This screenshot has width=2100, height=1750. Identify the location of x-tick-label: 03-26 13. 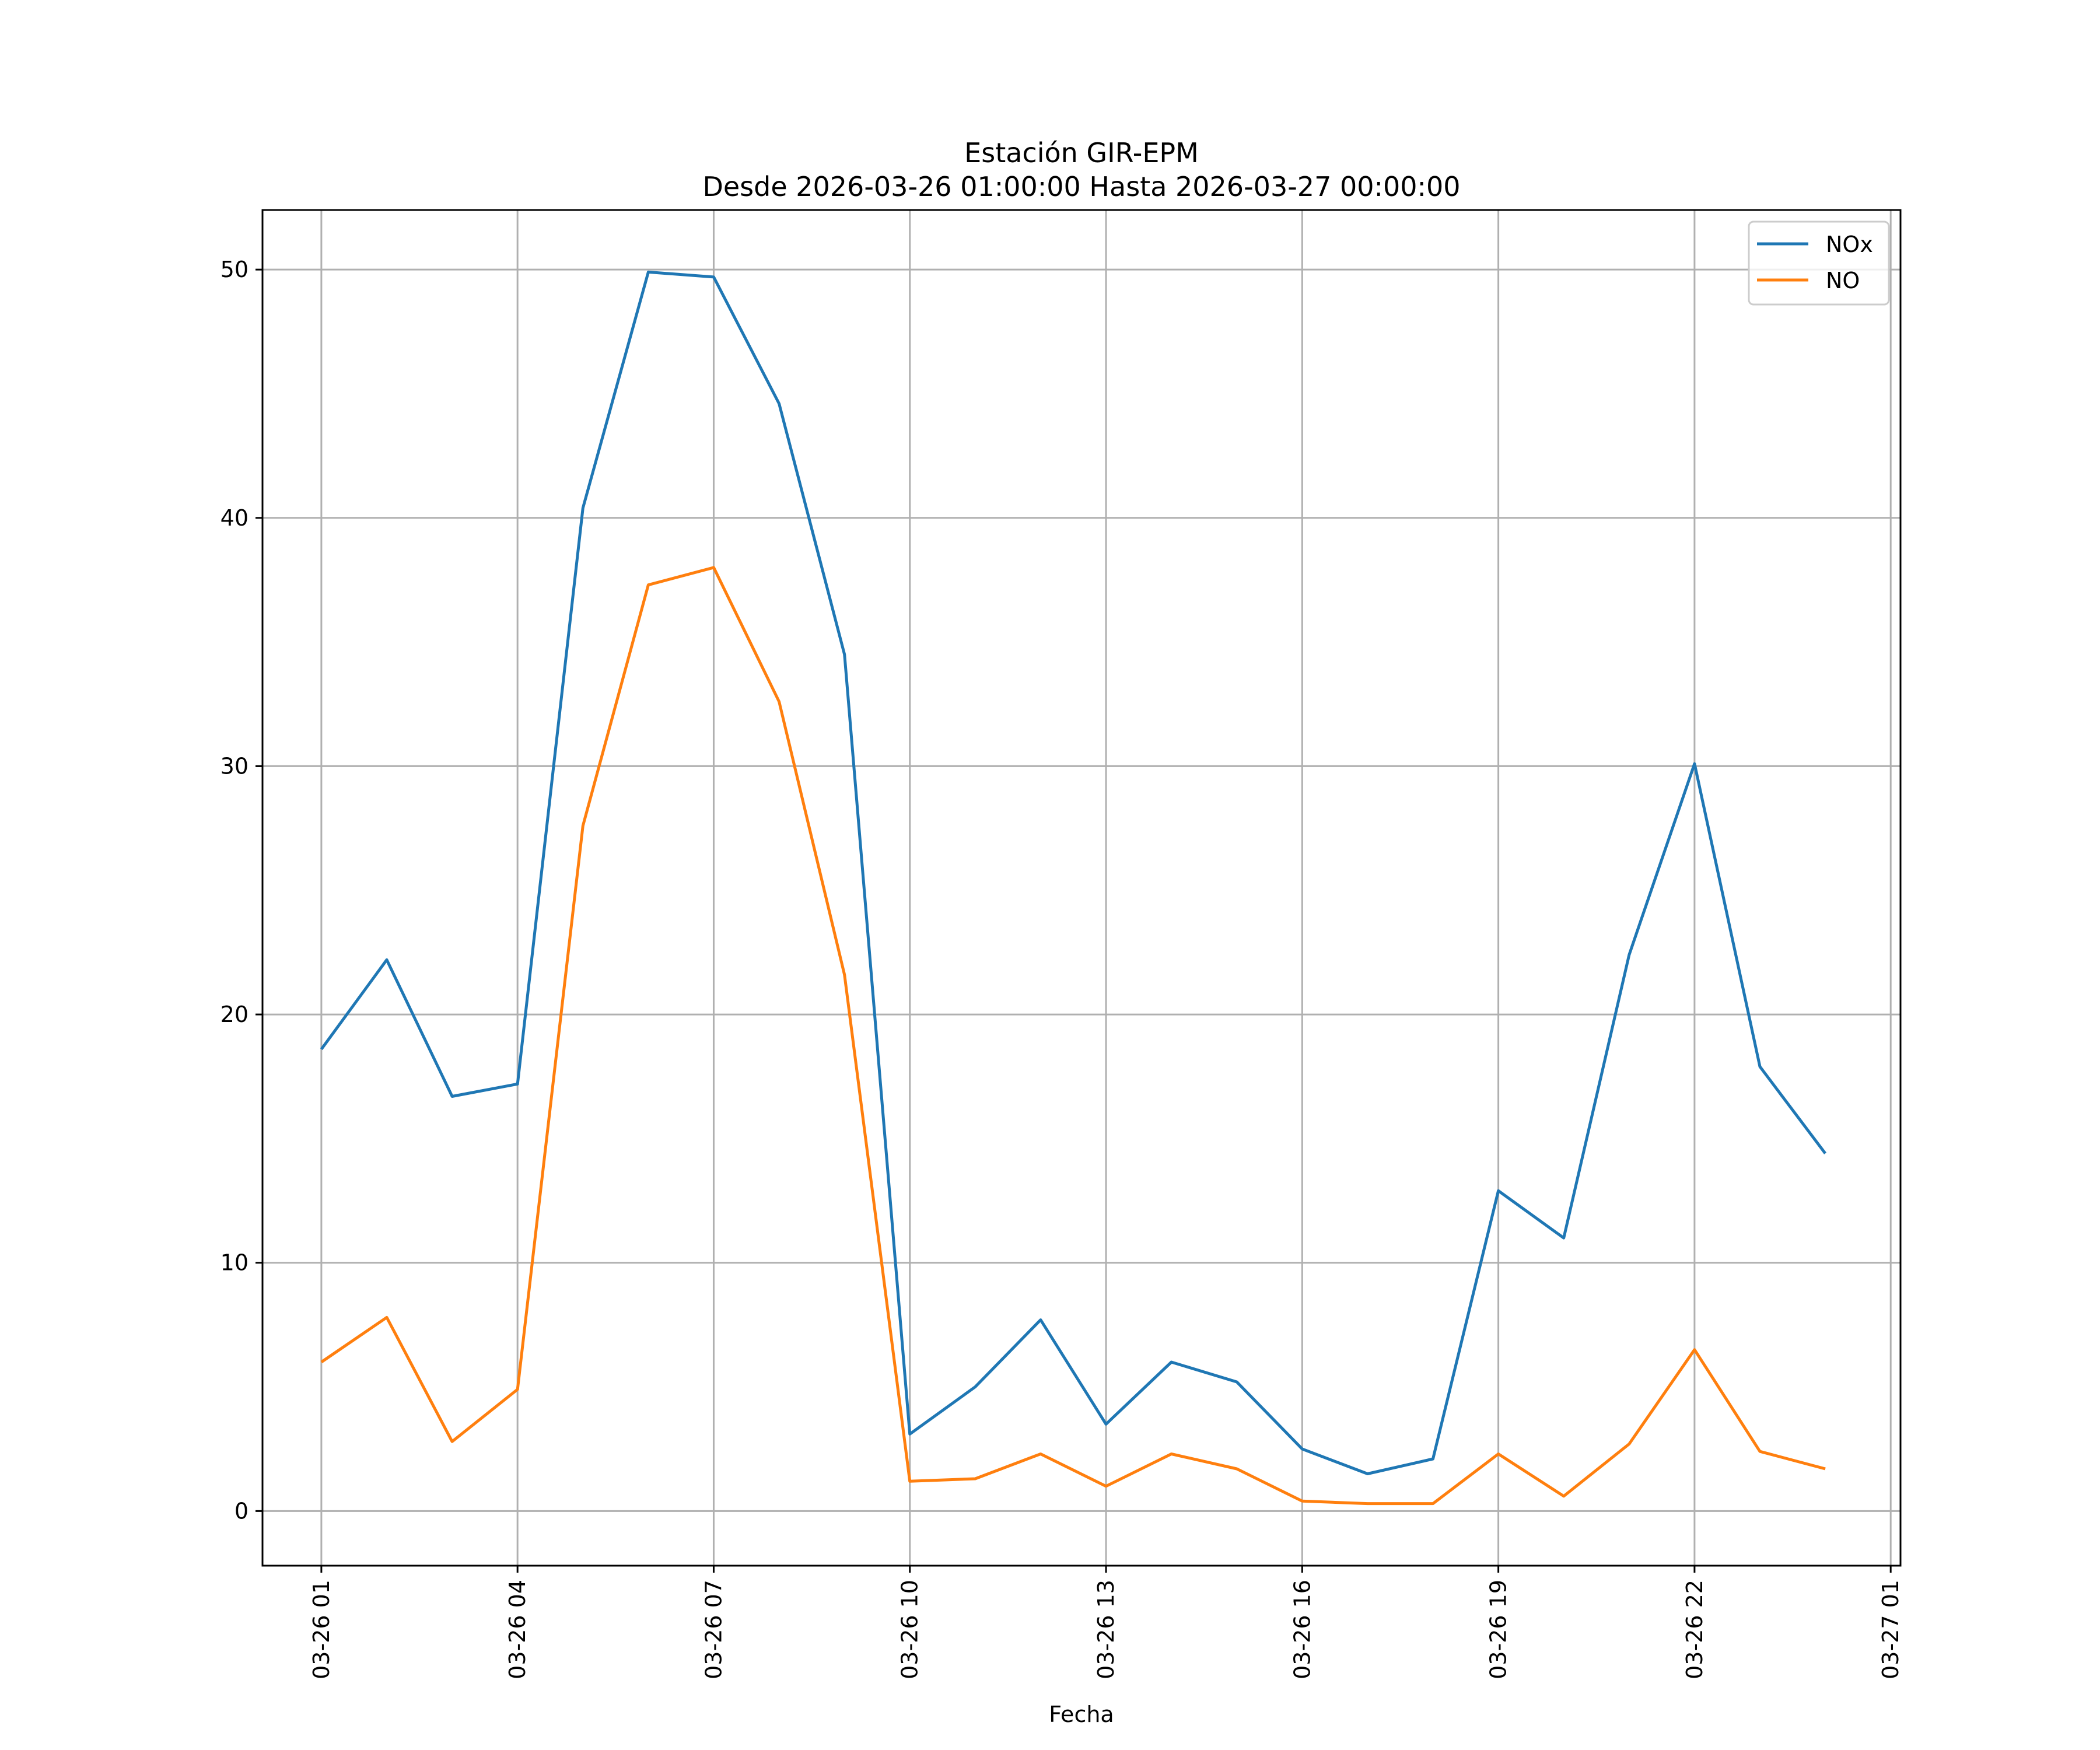
(1106, 1629).